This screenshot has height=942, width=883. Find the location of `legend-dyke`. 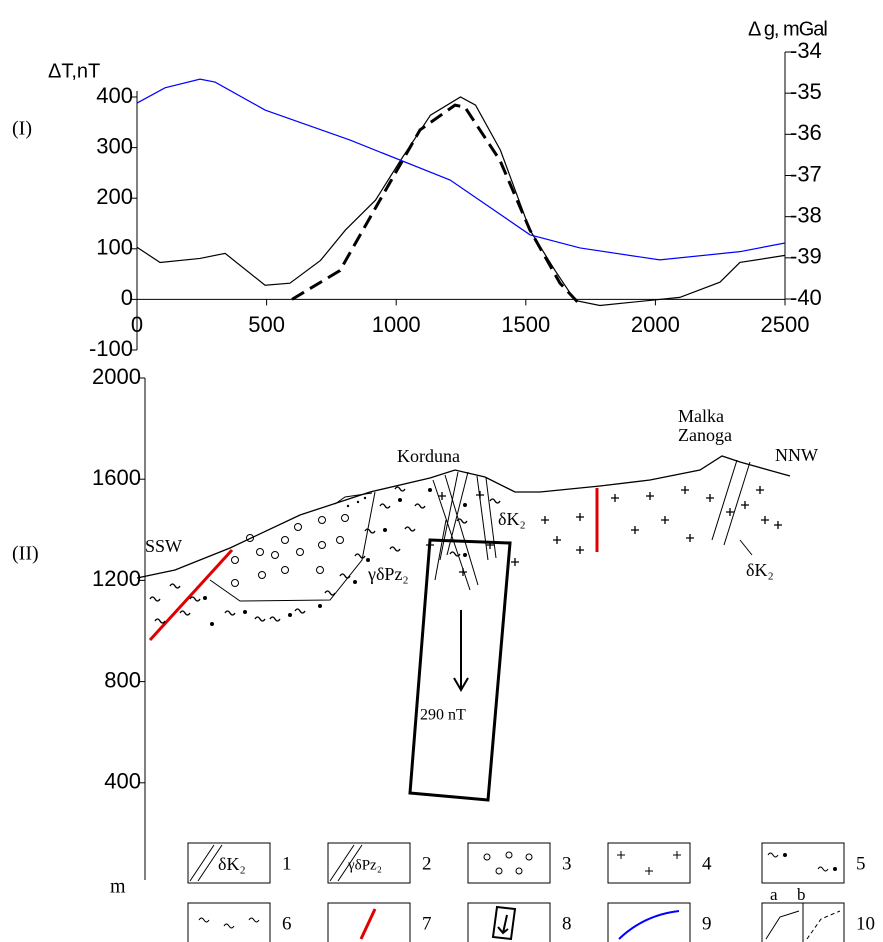

legend-dyke is located at coordinates (346, 863).